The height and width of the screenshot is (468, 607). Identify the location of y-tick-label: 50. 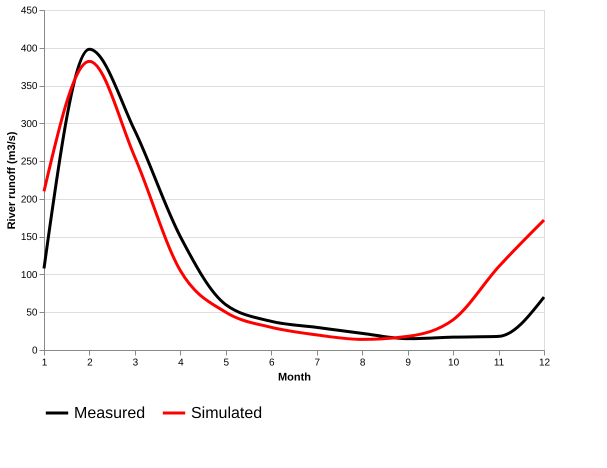
(32, 313).